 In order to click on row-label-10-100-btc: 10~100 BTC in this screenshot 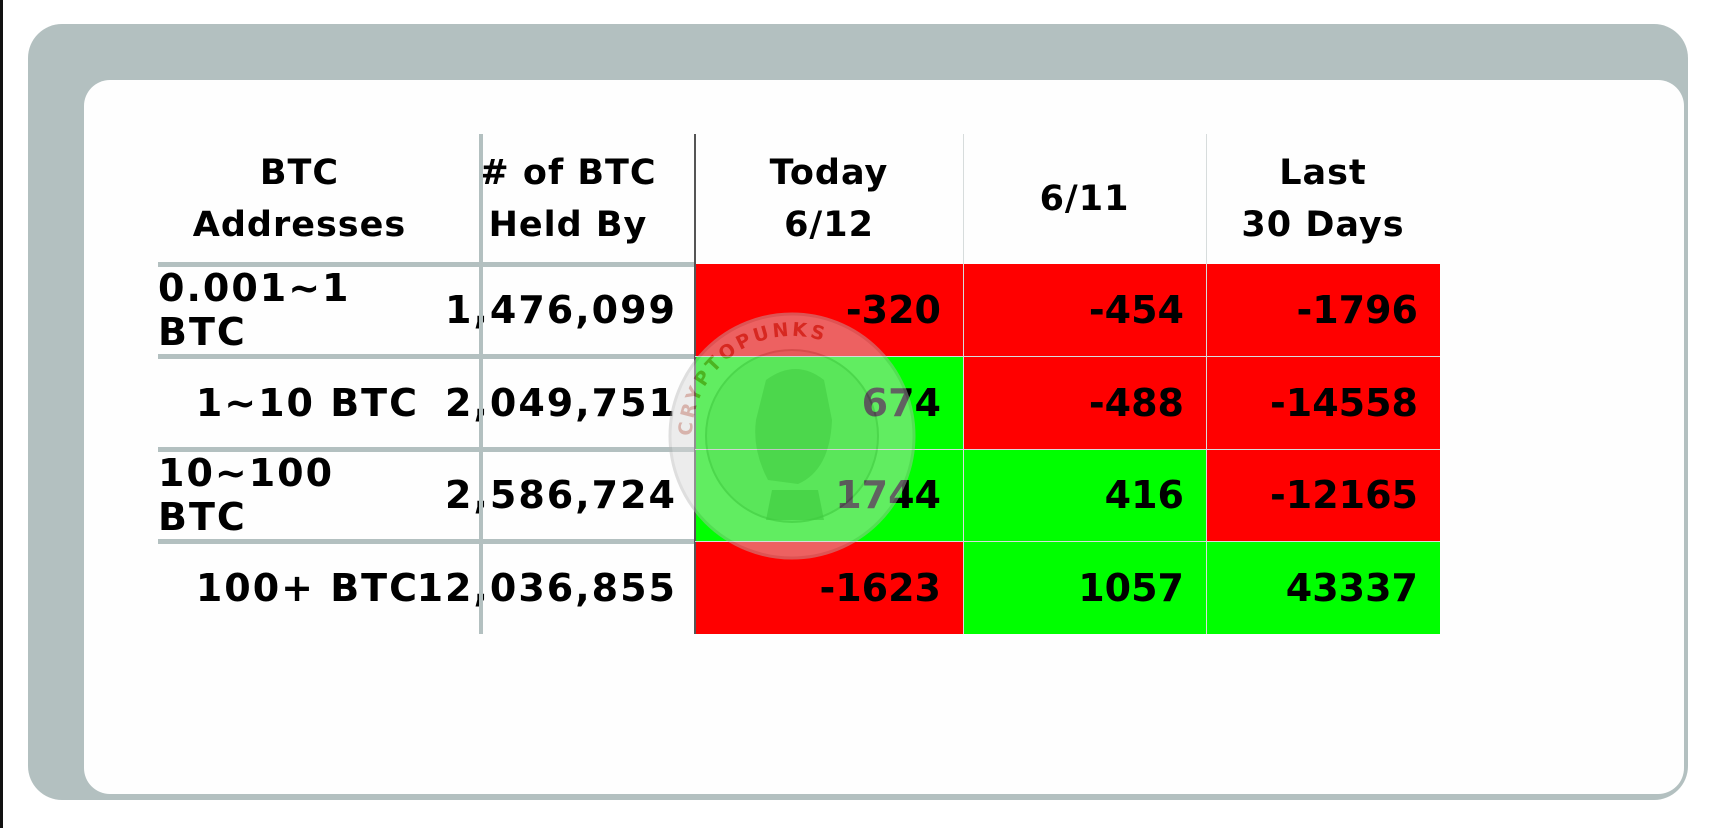, I will do `click(246, 495)`.